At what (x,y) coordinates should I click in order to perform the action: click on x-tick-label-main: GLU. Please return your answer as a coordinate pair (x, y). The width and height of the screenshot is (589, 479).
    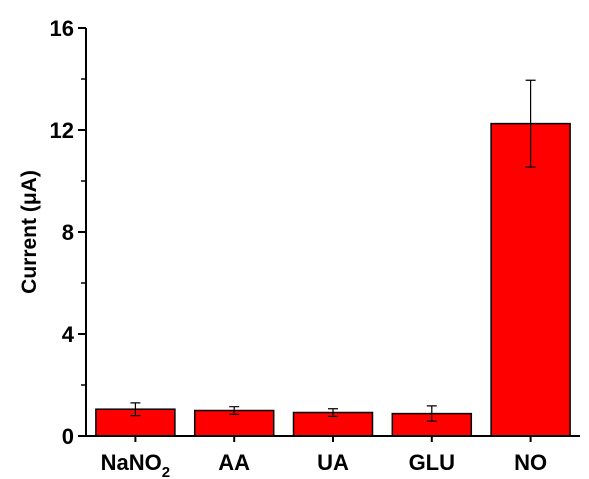
    Looking at the image, I should click on (432, 462).